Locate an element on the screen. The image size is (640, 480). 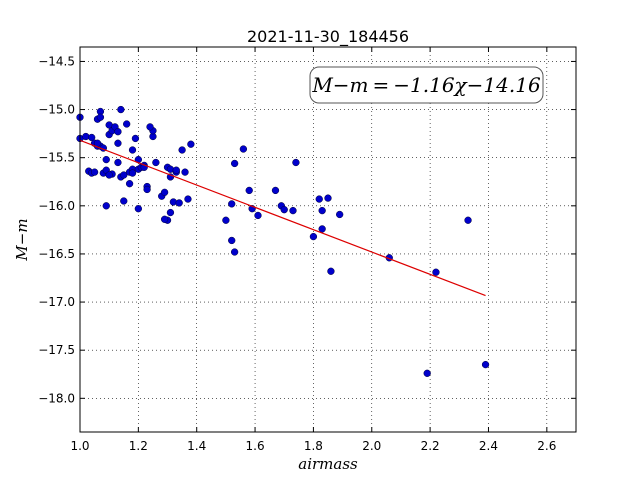
chart-title: 2021-11-30_184456 is located at coordinates (328, 37).